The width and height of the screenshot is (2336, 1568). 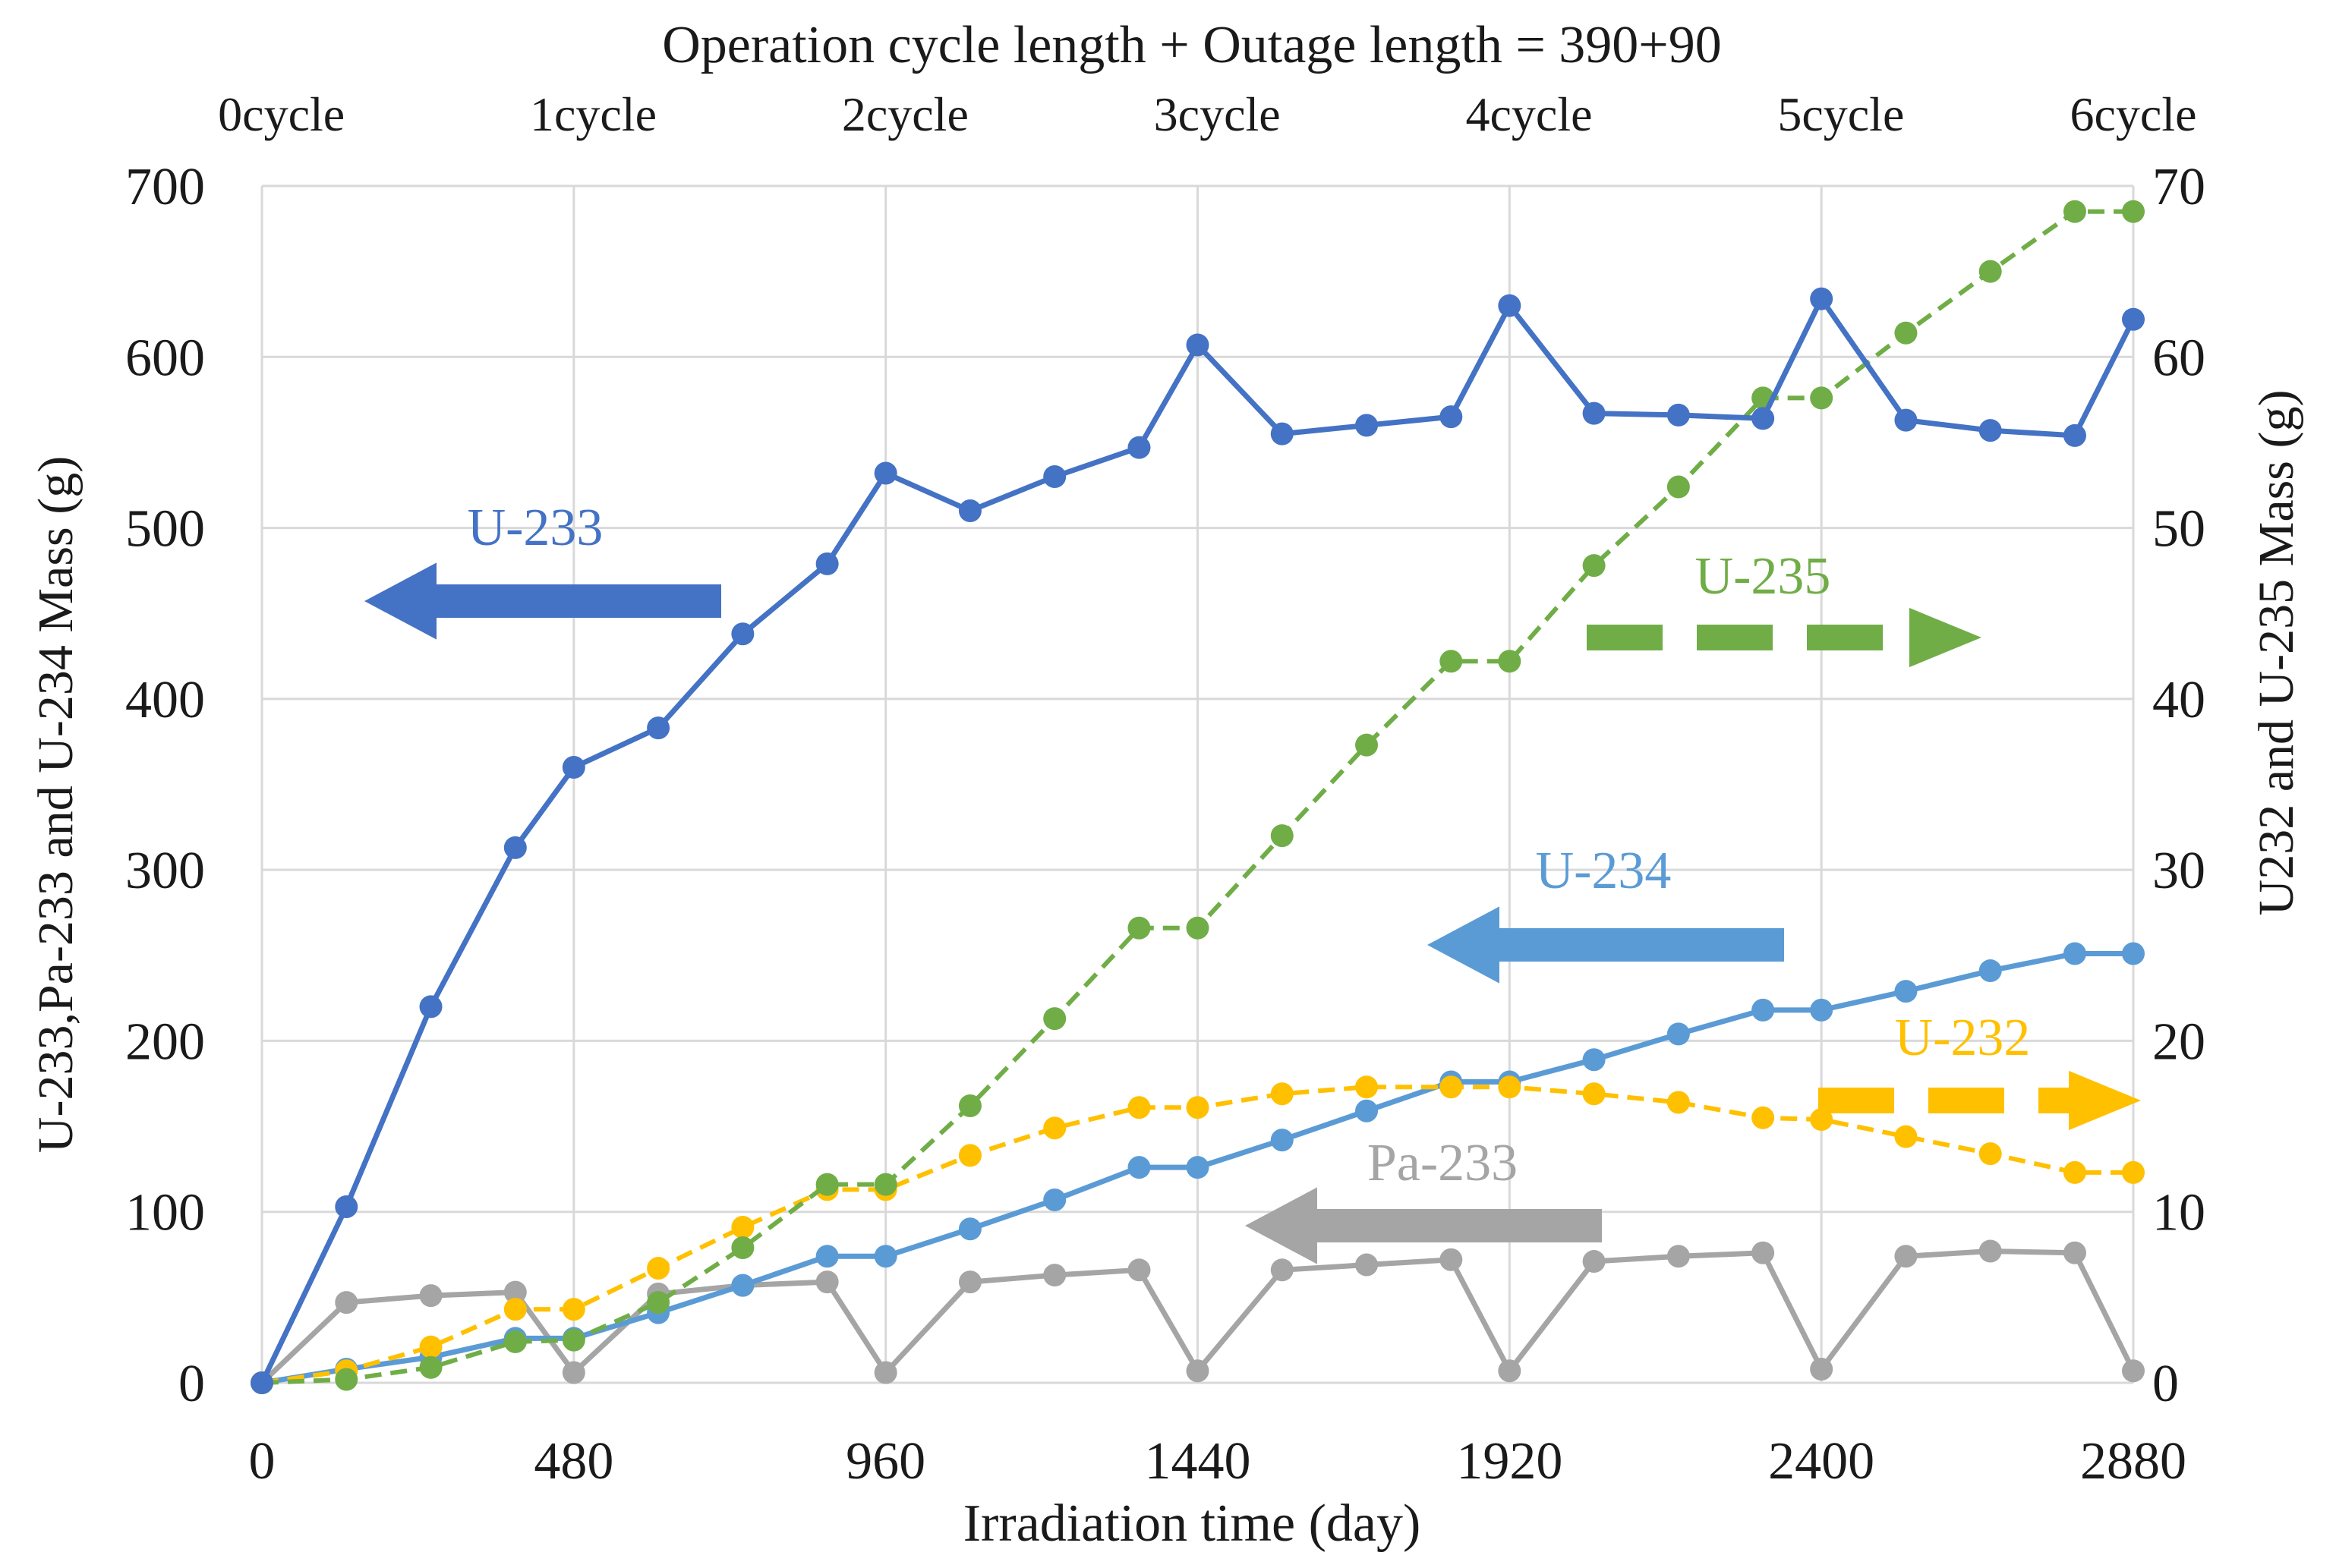 What do you see at coordinates (1963, 1038) in the screenshot?
I see `annotation-label-u-232: U-232` at bounding box center [1963, 1038].